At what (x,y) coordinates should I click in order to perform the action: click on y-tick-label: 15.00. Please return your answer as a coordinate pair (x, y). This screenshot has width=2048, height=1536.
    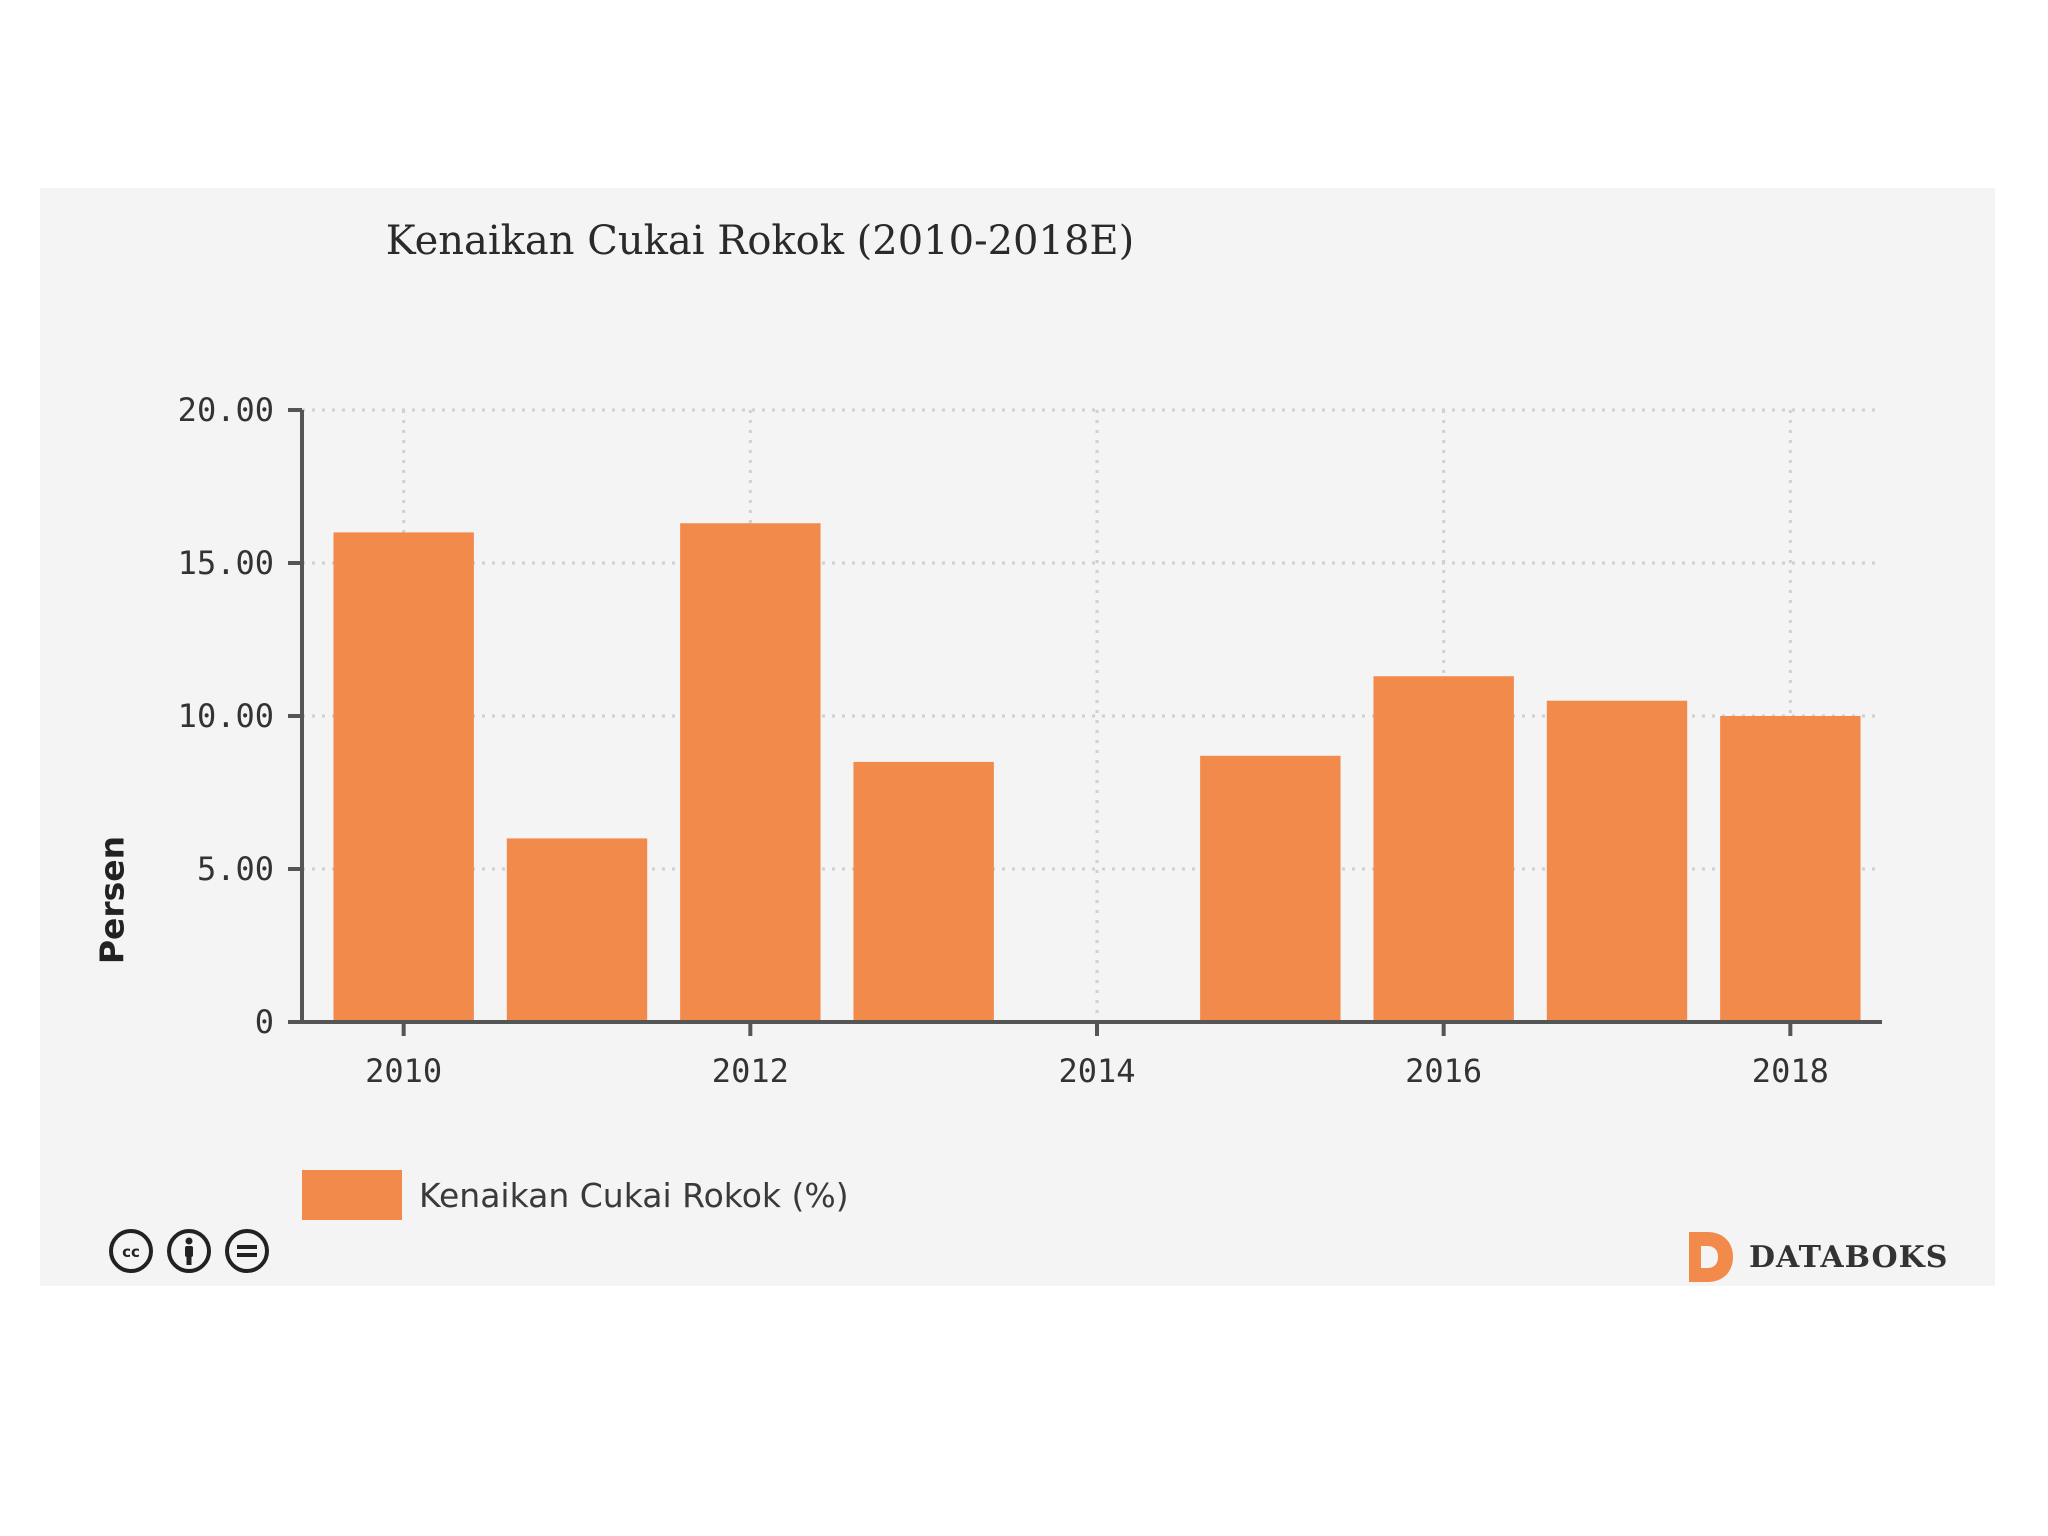
    Looking at the image, I should click on (226, 563).